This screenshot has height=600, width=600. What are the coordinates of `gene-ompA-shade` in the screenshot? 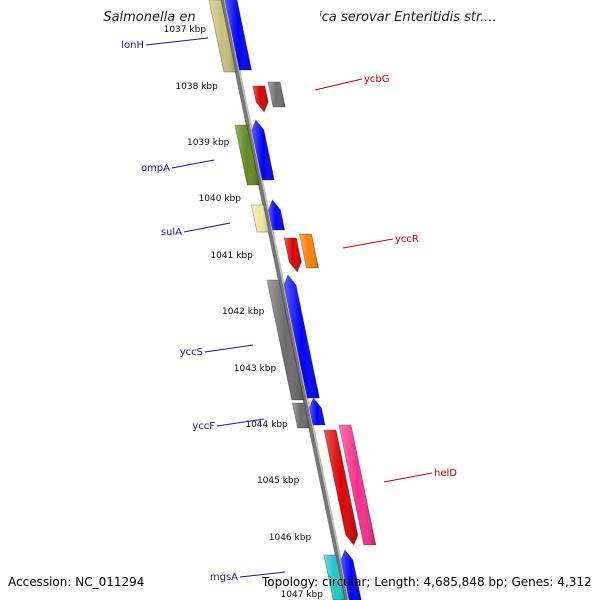 It's located at (247, 155).